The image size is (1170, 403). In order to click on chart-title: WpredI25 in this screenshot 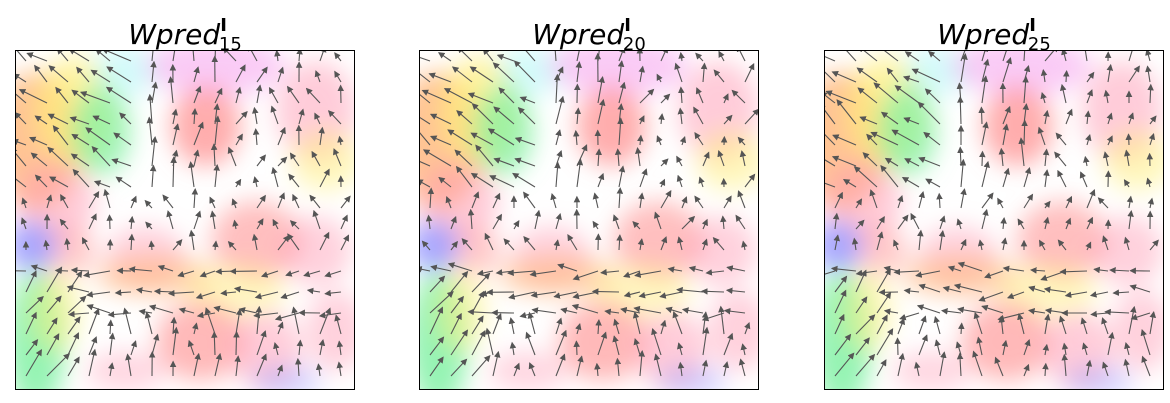, I will do `click(994, 35)`.